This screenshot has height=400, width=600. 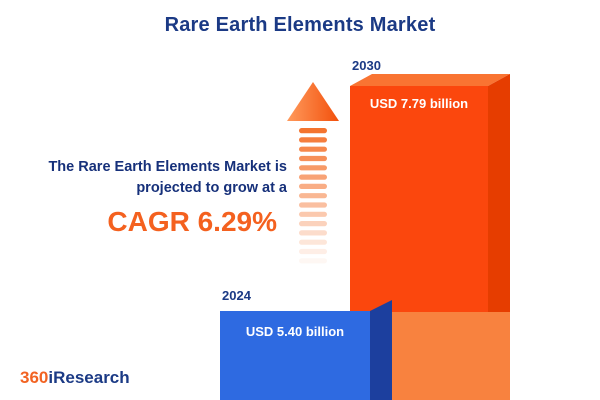 I want to click on annotation-line-1: The Rare Earth Elements Market is, so click(x=167, y=167).